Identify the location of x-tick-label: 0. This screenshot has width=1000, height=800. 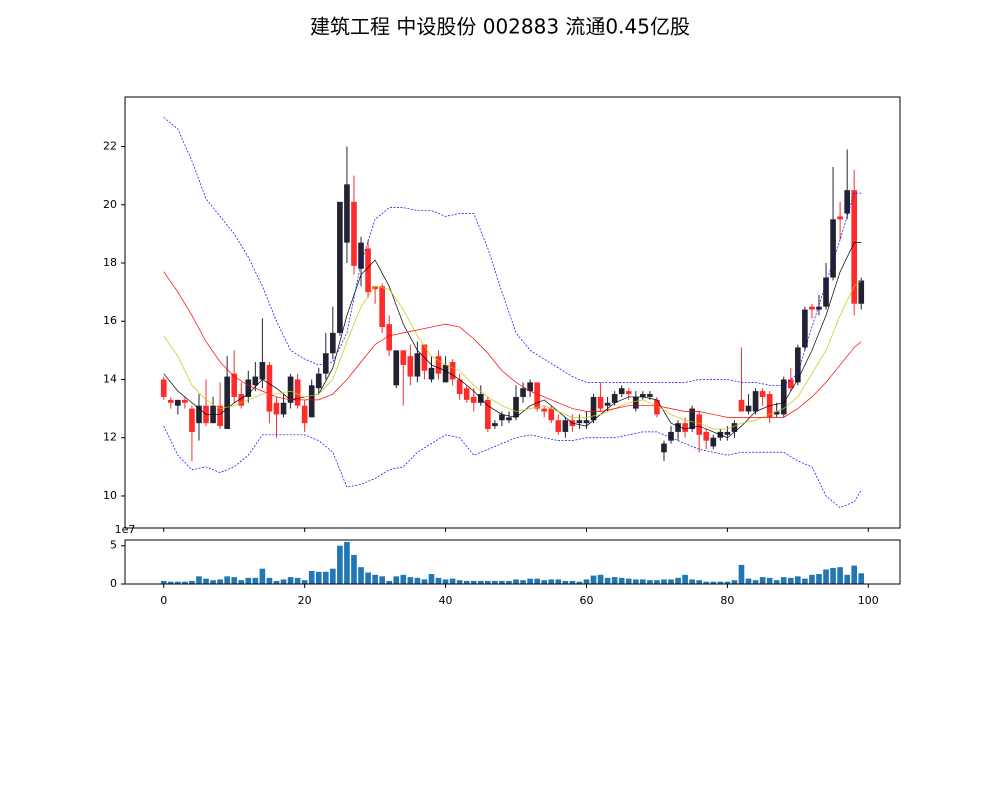
(163, 600).